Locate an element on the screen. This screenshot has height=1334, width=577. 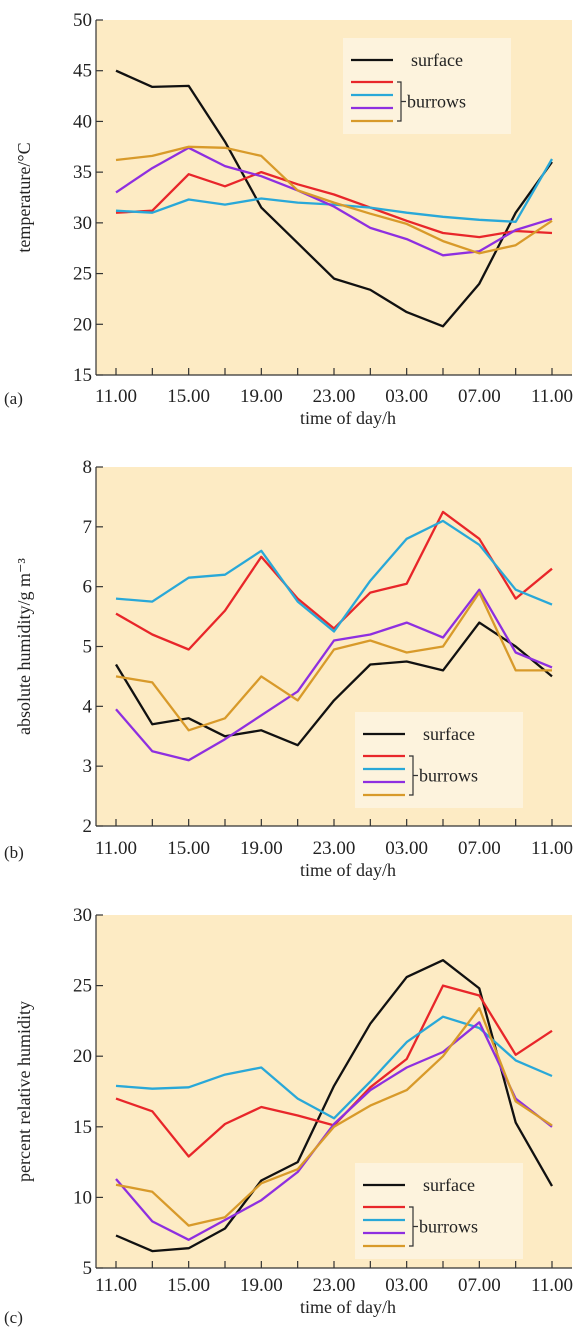
y-tick-label: 10 is located at coordinates (82, 1197).